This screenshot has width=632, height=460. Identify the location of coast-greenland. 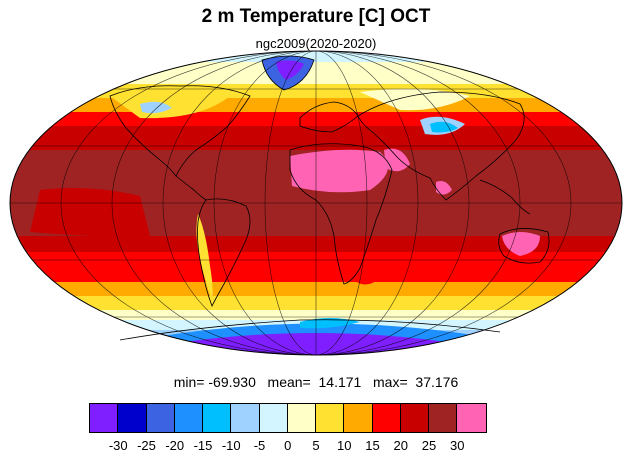
(288, 73).